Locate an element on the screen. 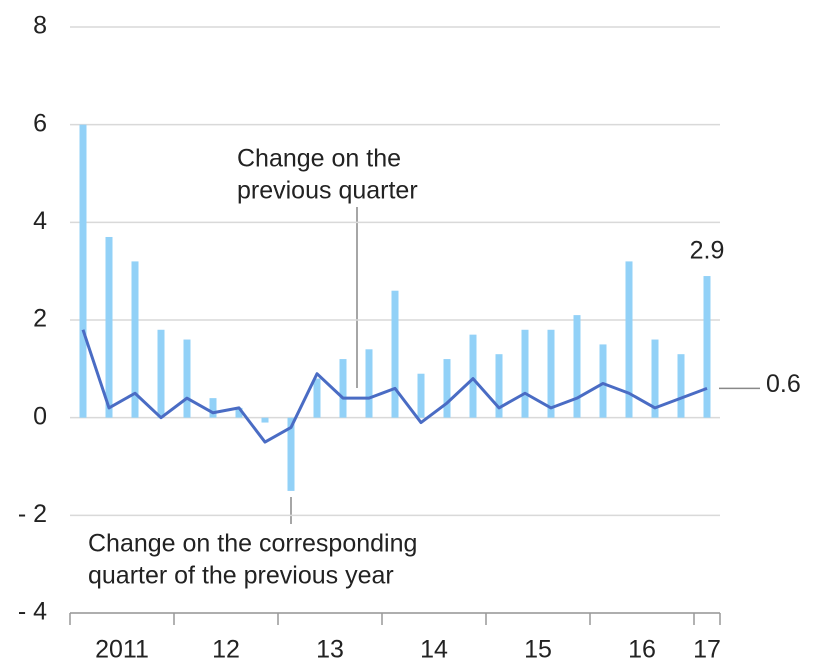 This screenshot has width=818, height=666. annotation: quarter of the previous year is located at coordinates (241, 576).